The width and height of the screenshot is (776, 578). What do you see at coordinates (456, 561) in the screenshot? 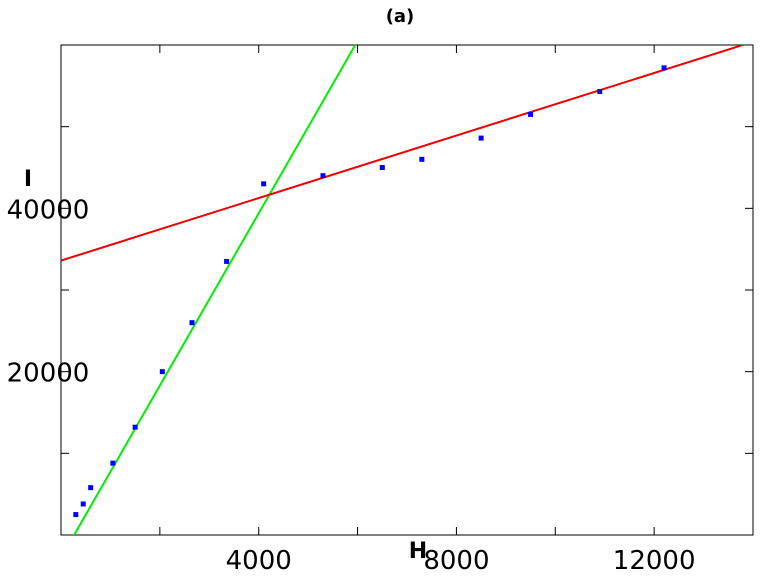
I see `x-tick-label: 8000` at bounding box center [456, 561].